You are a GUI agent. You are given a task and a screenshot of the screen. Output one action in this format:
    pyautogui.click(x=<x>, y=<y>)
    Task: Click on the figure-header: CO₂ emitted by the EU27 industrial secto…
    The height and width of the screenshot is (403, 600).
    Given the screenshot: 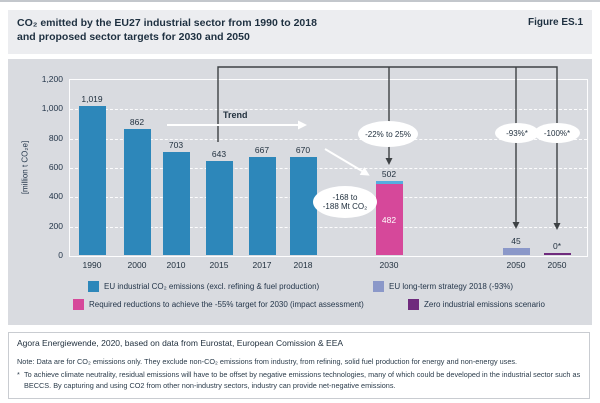 What is the action you would take?
    pyautogui.click(x=300, y=32)
    